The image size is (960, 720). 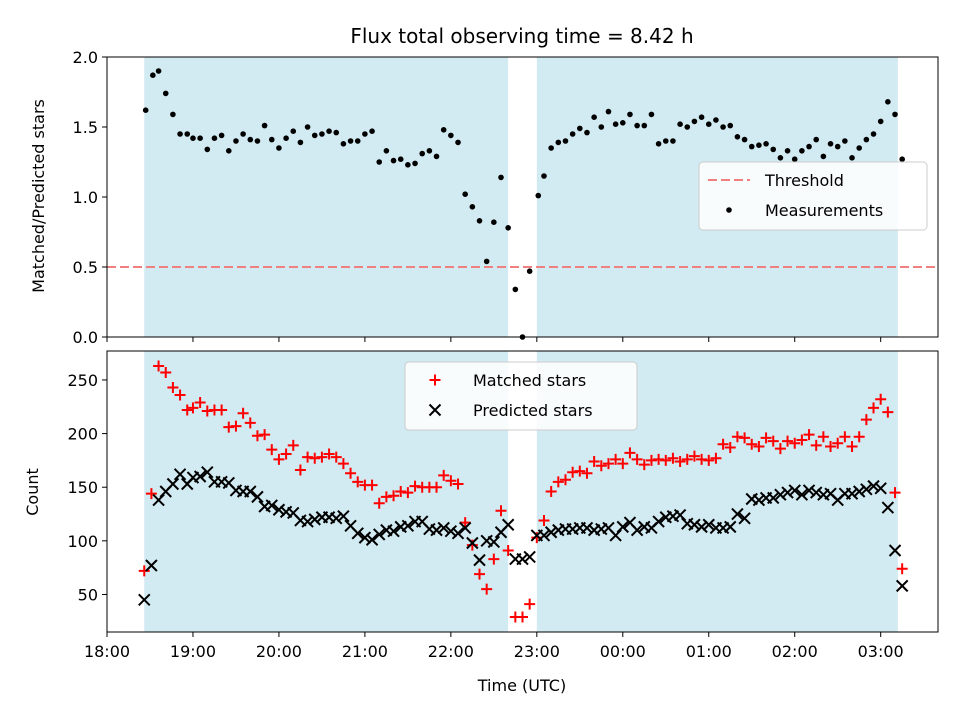 I want to click on x-tick-label: 00:00, so click(x=623, y=651).